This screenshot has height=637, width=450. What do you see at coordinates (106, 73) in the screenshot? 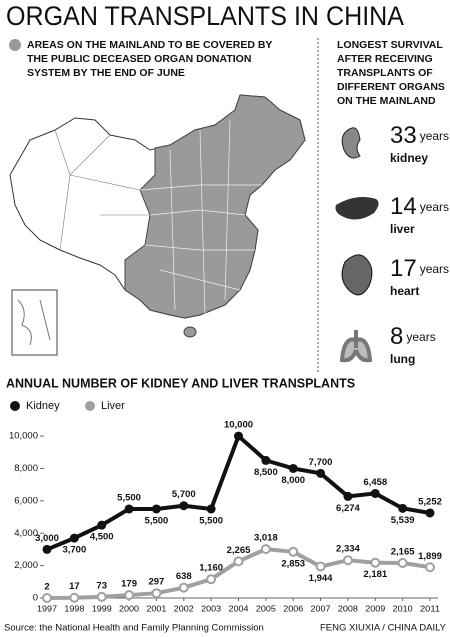
I see `map-legend: SYSTEM BY THE END OF JUNE` at bounding box center [106, 73].